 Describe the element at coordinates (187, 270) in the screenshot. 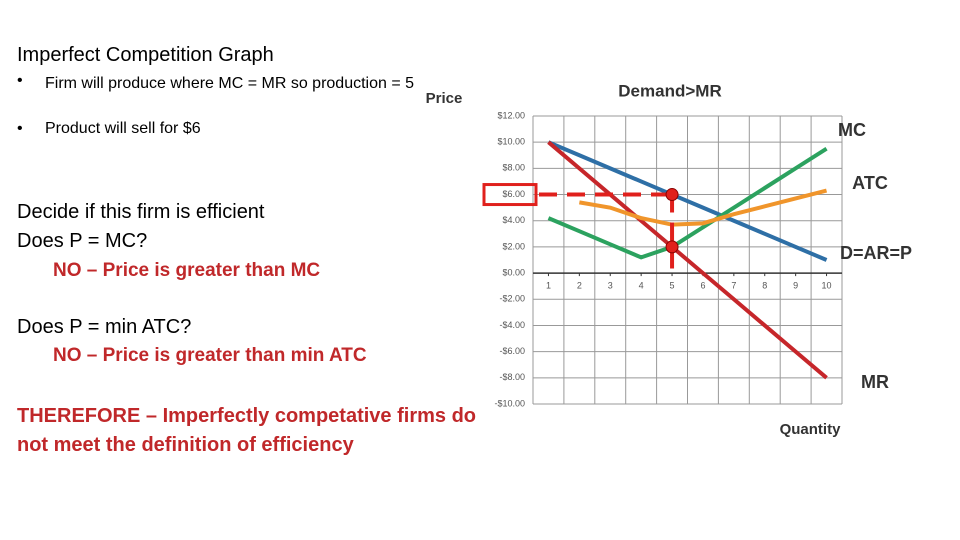

I see `answer: NO – Price is greater than MC` at that location.